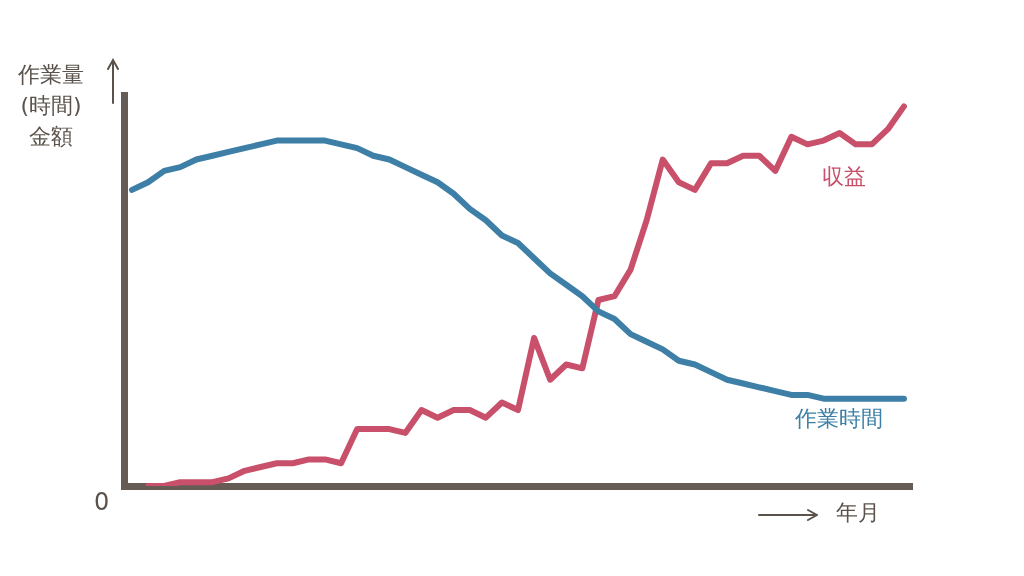 Image resolution: width=1024 pixels, height=576 pixels. I want to click on x-axis-title: 年月, so click(858, 513).